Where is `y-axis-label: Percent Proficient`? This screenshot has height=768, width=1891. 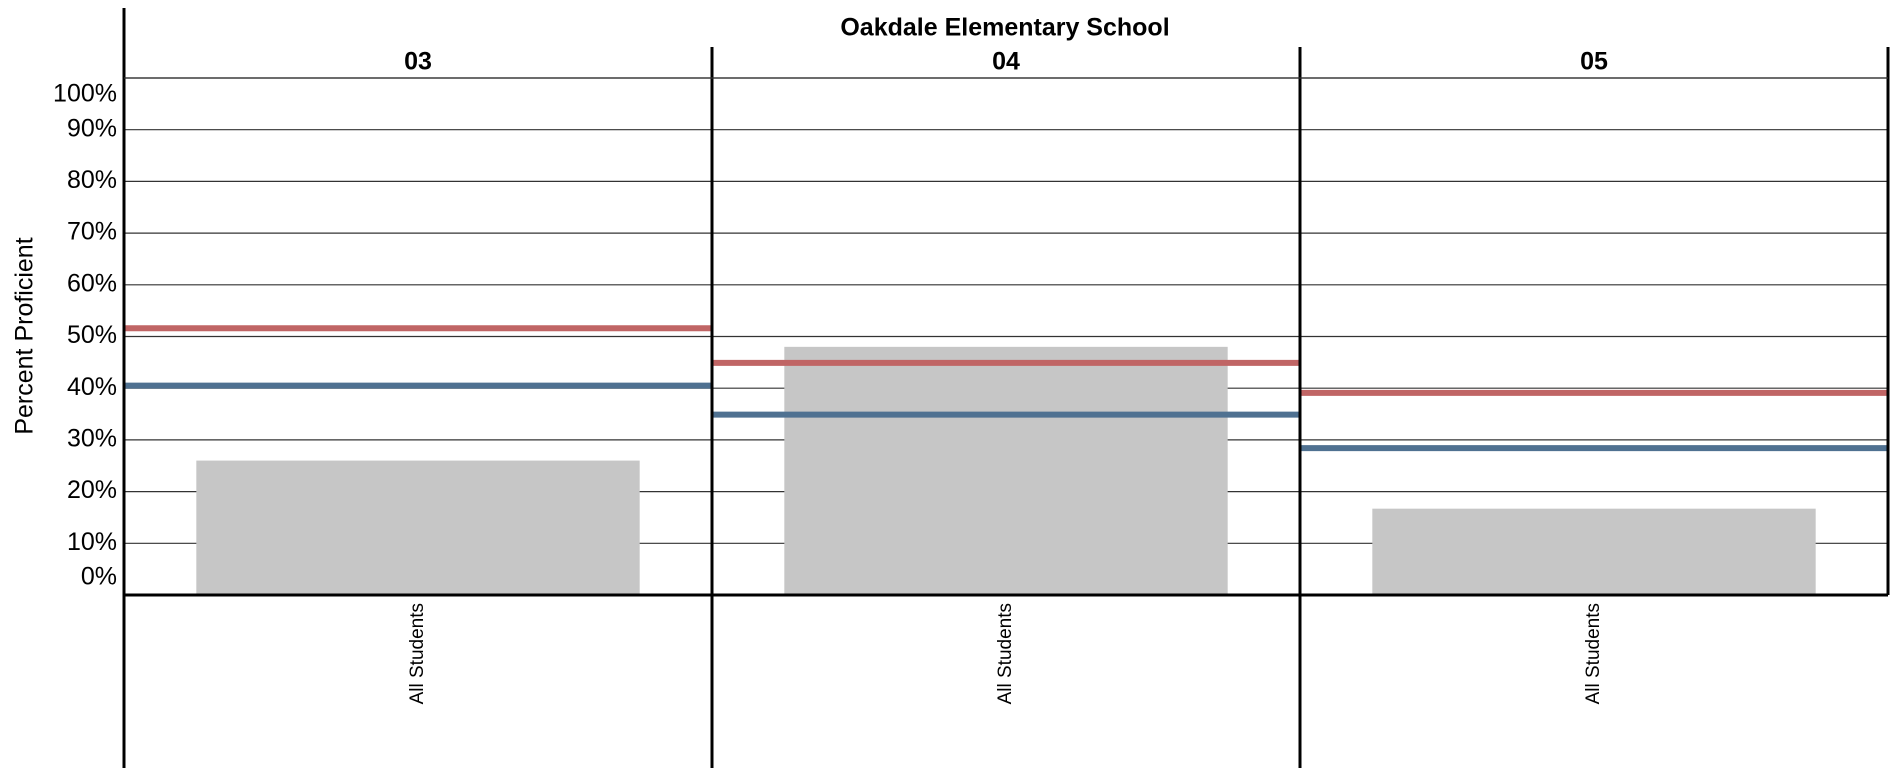 y-axis-label: Percent Proficient is located at coordinates (25, 335).